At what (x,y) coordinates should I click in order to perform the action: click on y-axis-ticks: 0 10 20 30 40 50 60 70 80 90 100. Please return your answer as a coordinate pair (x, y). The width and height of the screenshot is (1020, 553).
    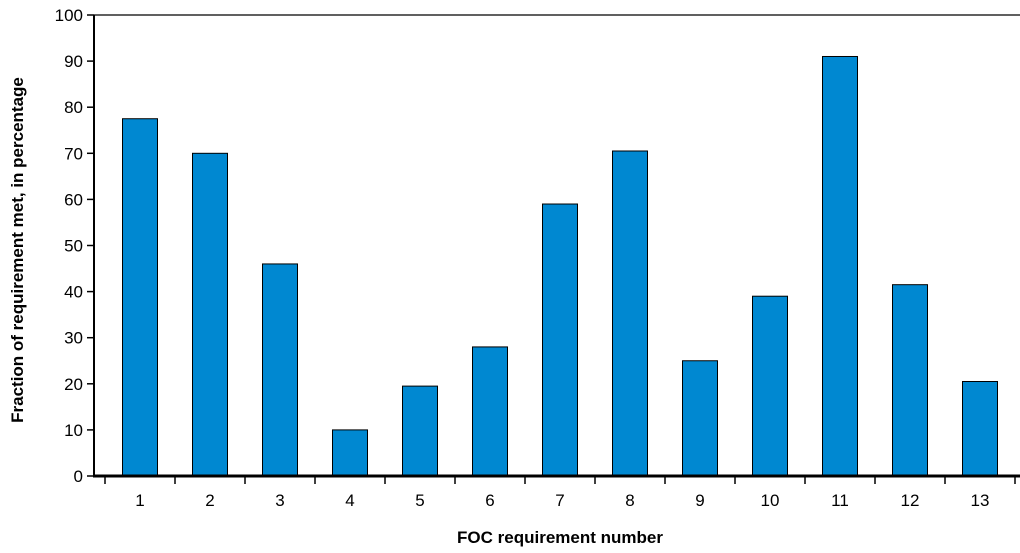
    Looking at the image, I should click on (74, 246).